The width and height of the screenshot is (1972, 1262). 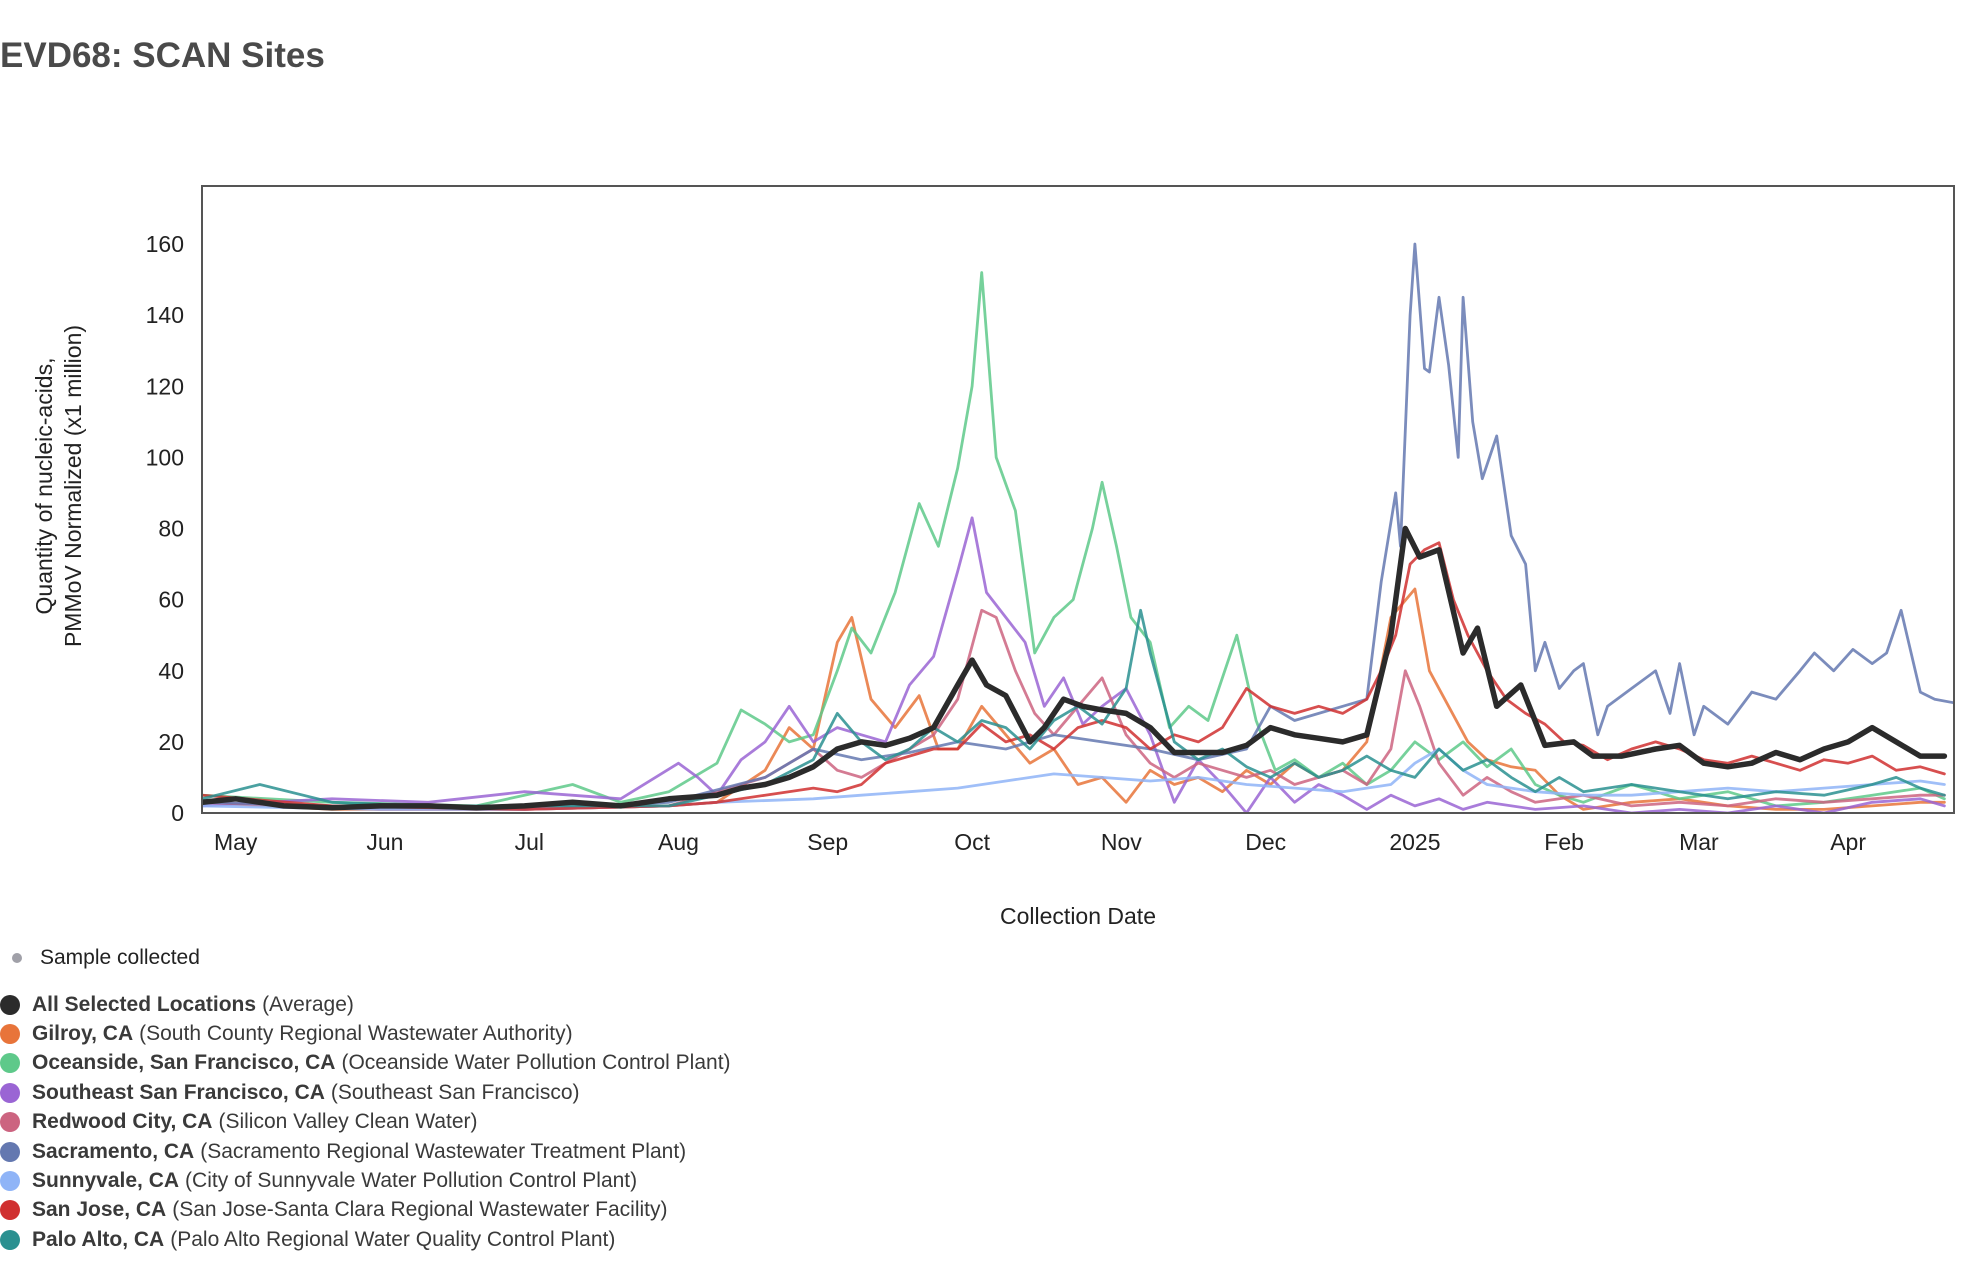 What do you see at coordinates (1074, 779) in the screenshot?
I see `series-line-sunnyvale-ca` at bounding box center [1074, 779].